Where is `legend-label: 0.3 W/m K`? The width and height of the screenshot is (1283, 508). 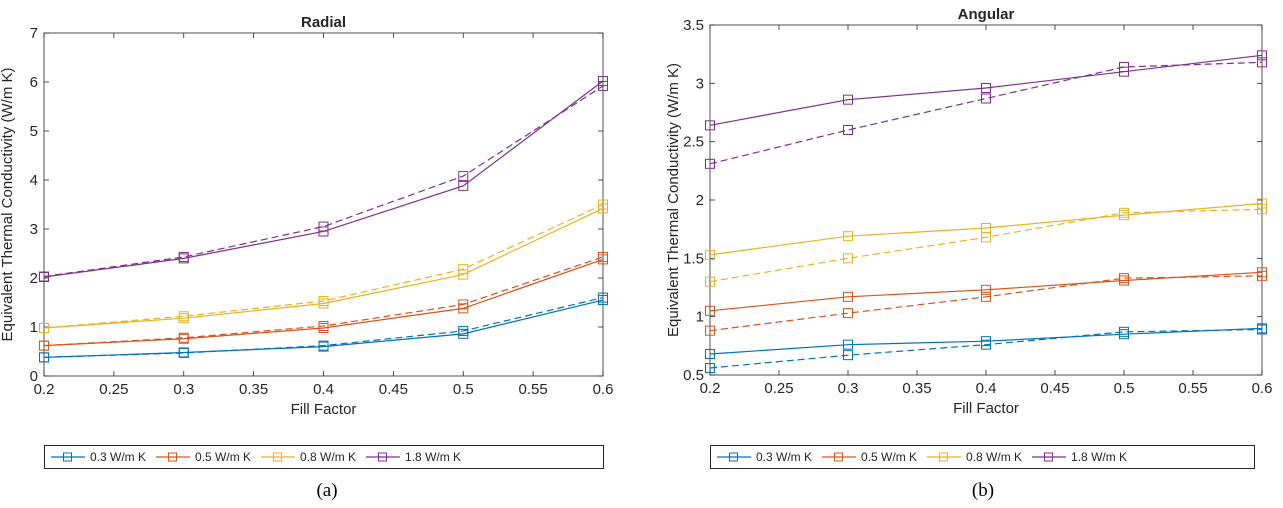 legend-label: 0.3 W/m K is located at coordinates (118, 457).